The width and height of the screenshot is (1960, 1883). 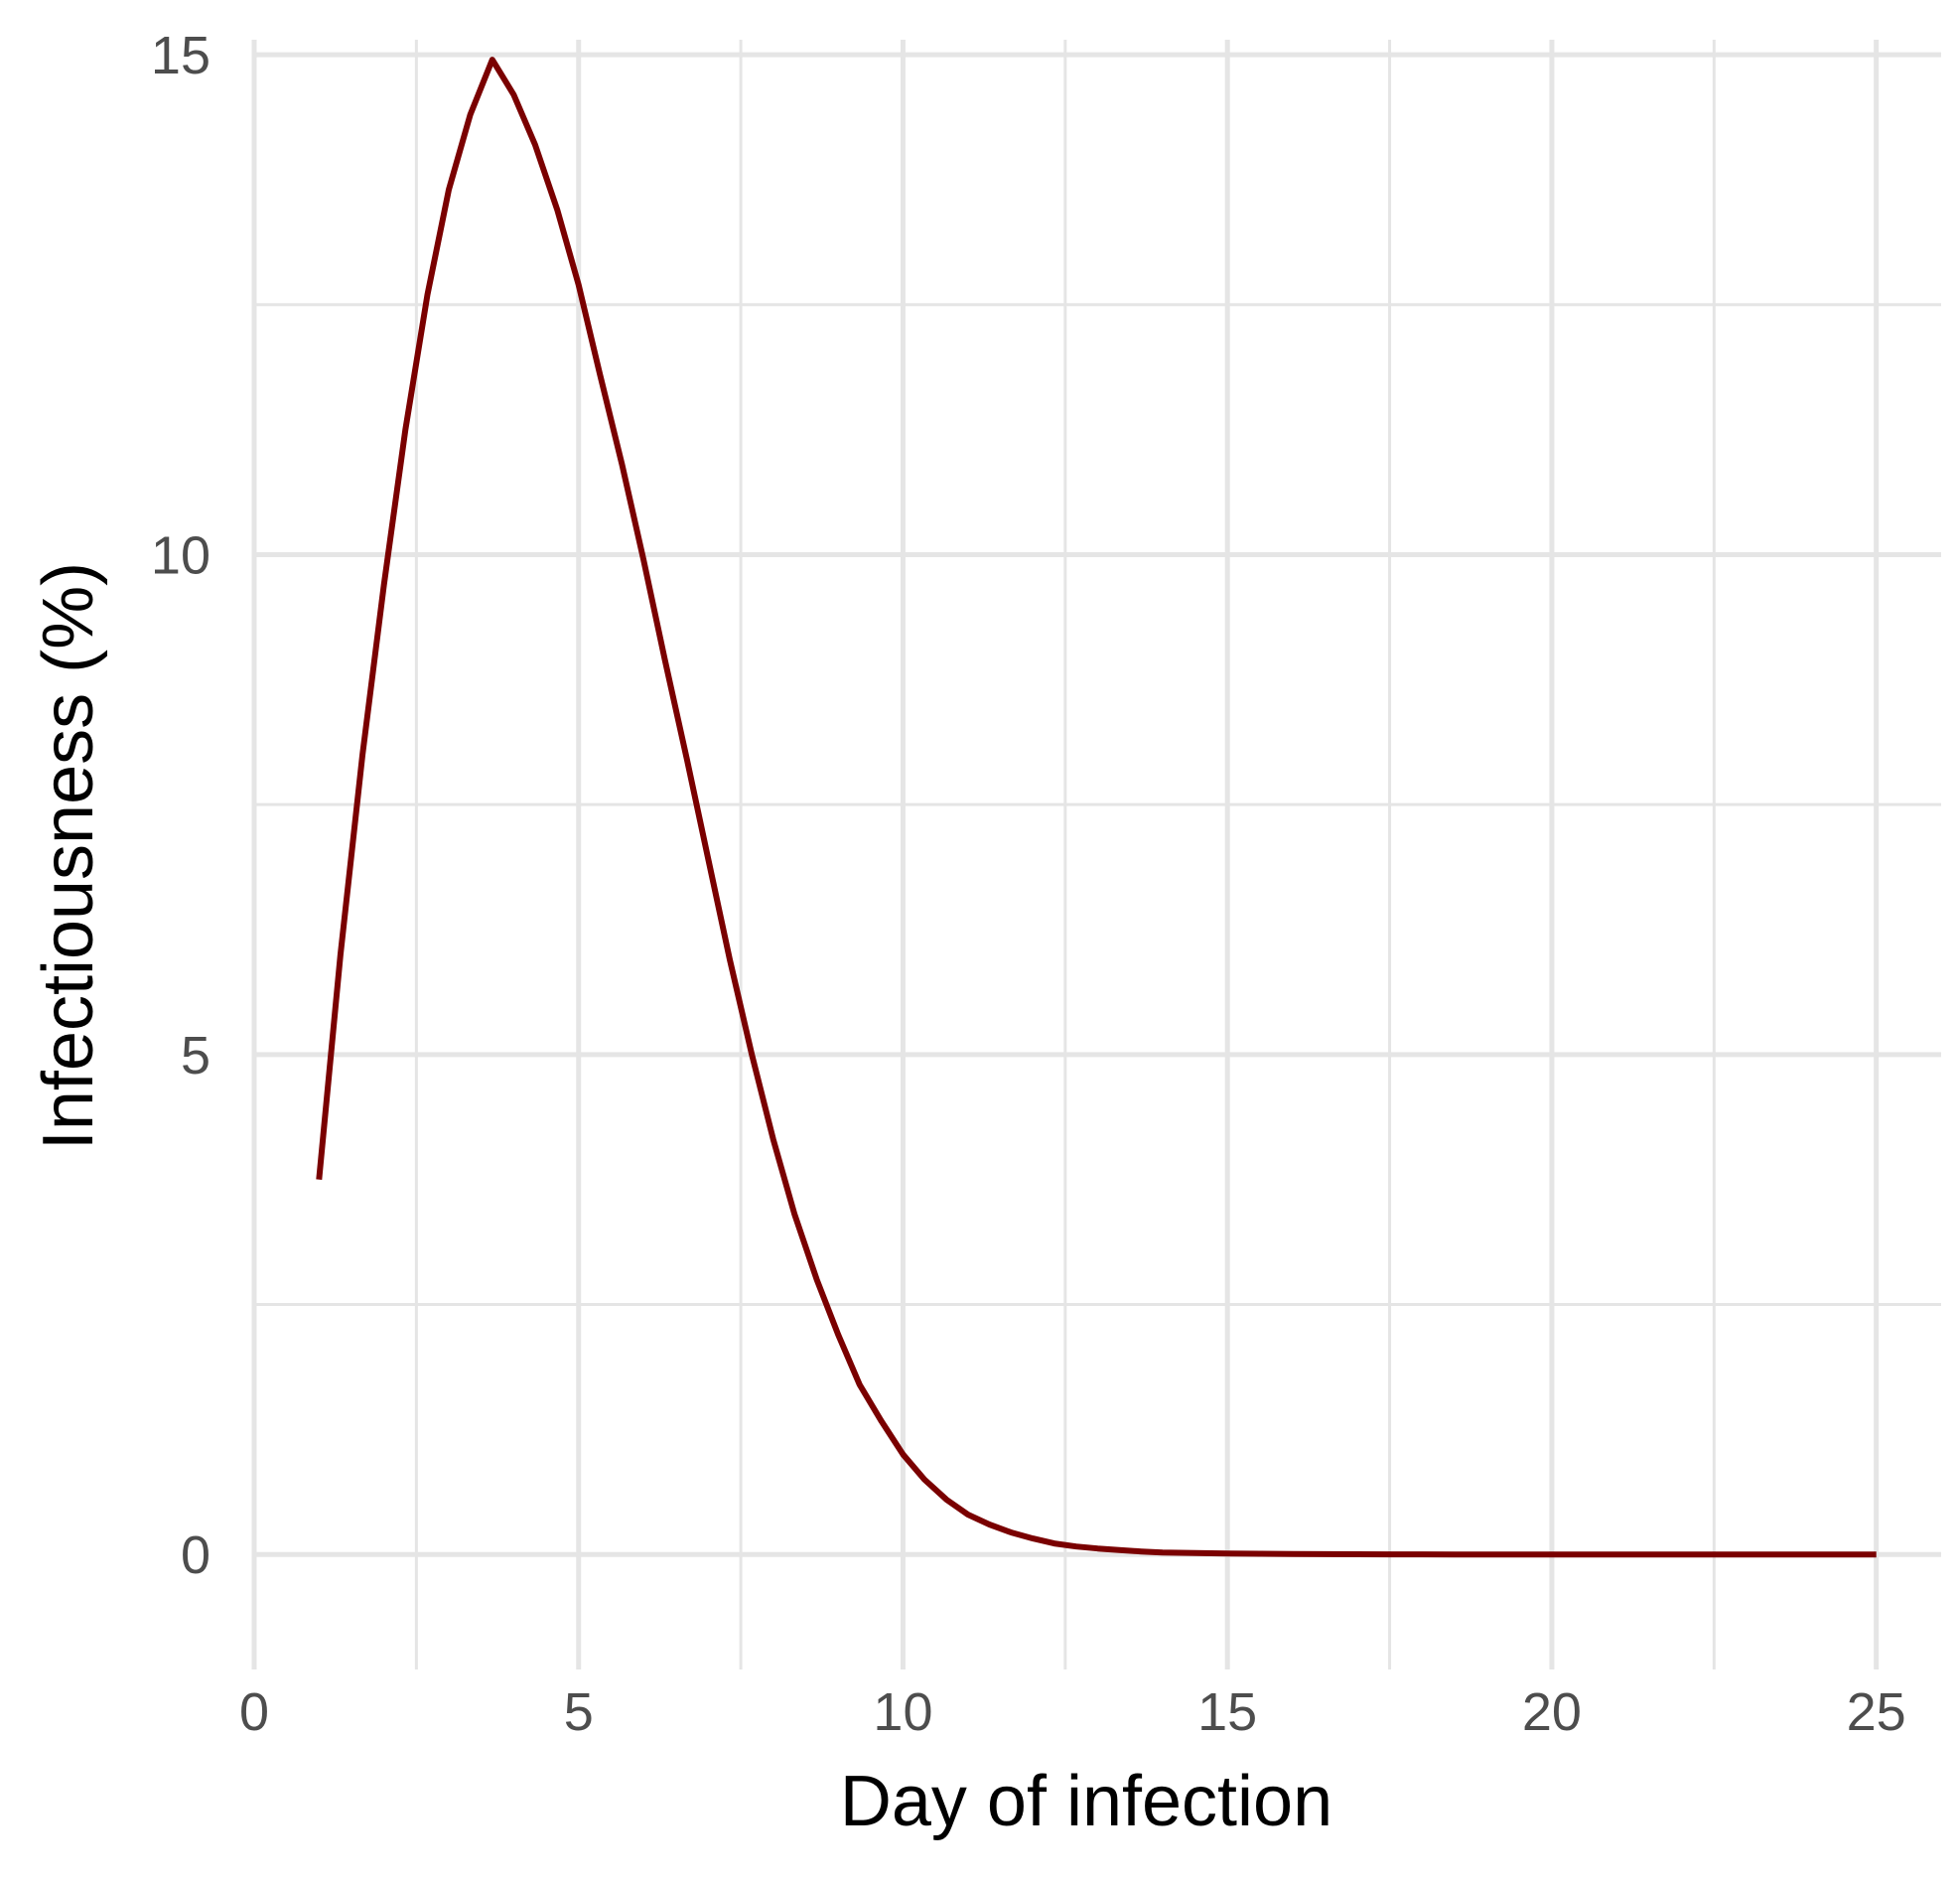 I want to click on x-tick-label: 15, so click(x=1227, y=1712).